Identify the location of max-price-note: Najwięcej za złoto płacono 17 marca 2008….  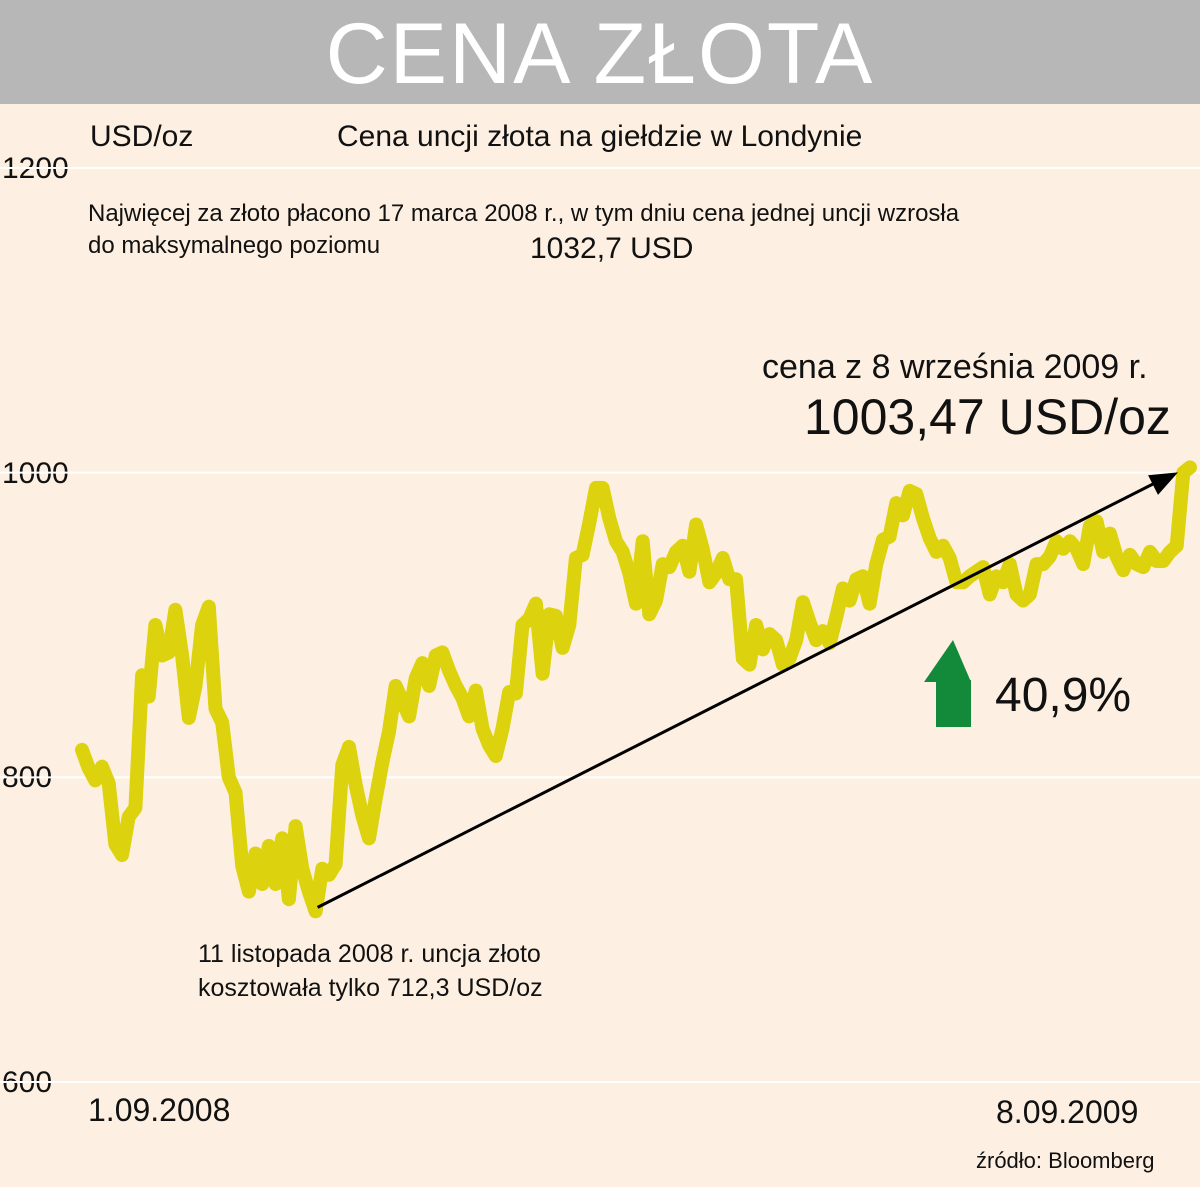
(524, 229).